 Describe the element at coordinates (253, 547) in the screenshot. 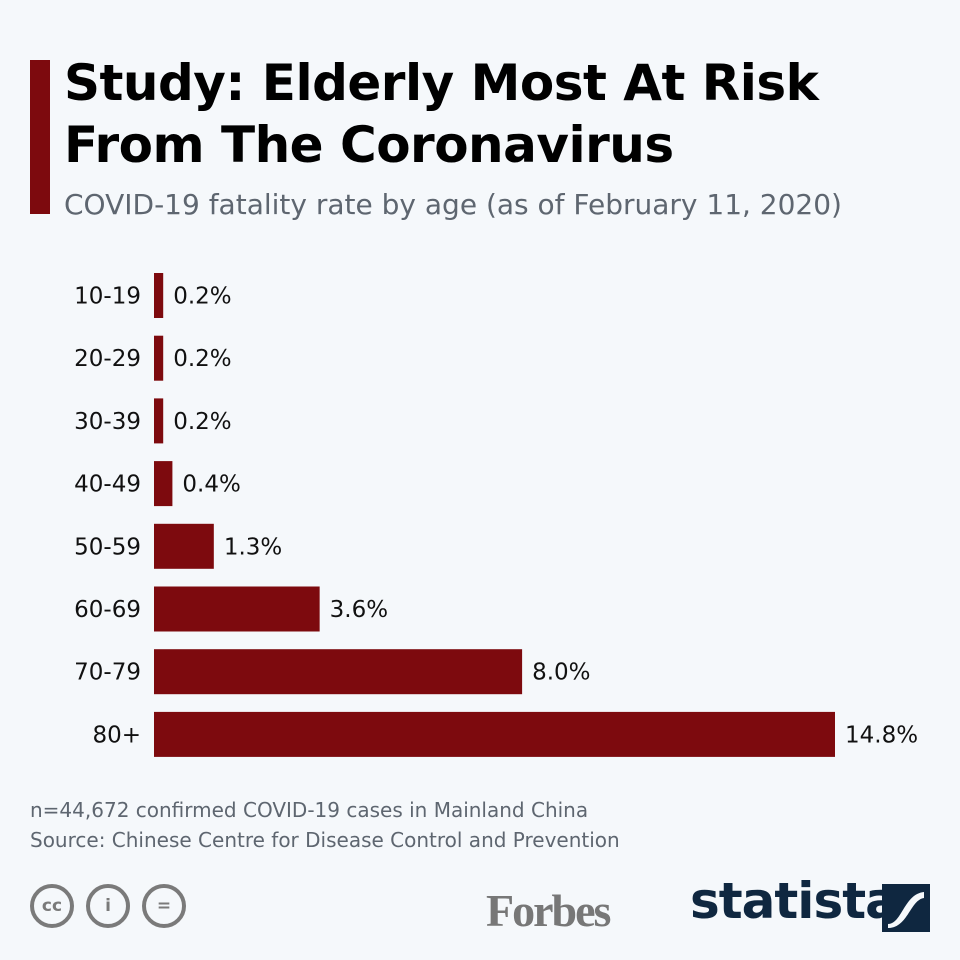

I see `value-label: 1.3%` at that location.